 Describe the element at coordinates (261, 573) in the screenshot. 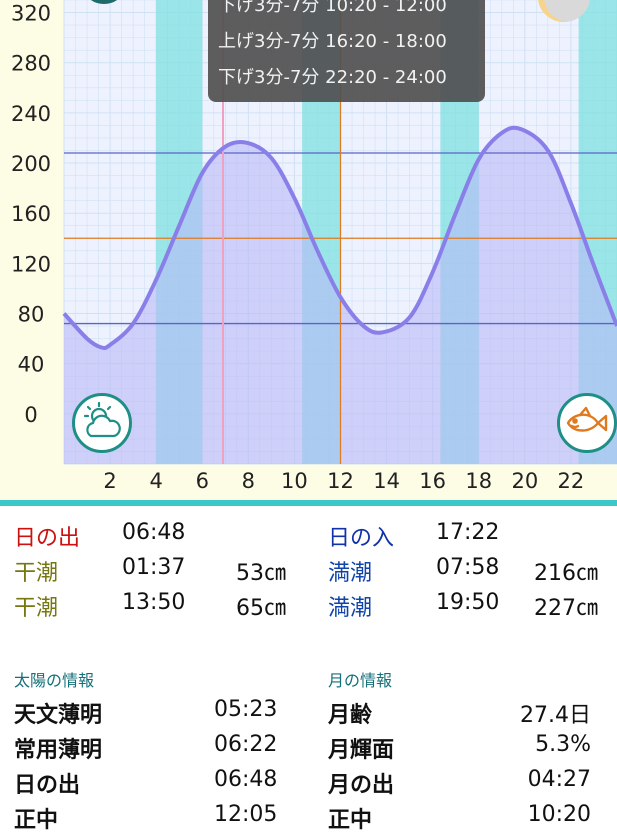

I see `low-tide-height: 53㎝` at that location.